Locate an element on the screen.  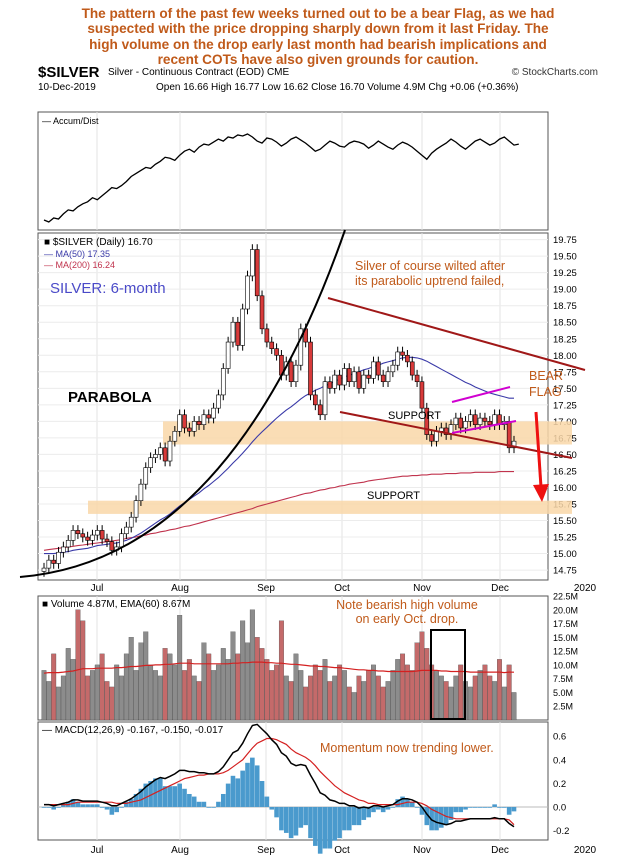
exchange-text: CME is located at coordinates (278, 72).